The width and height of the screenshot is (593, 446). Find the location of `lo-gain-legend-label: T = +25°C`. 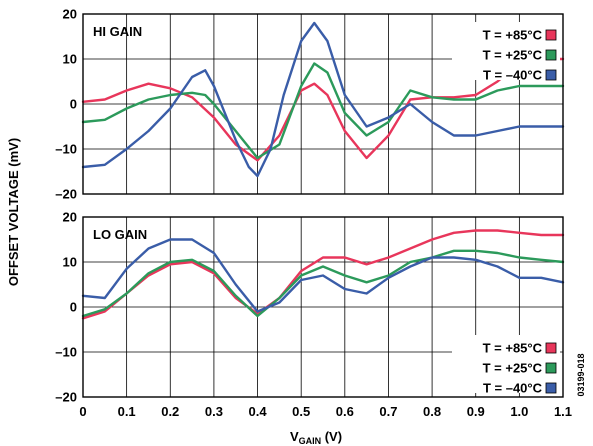

lo-gain-legend-label: T = +25°C is located at coordinates (513, 368).